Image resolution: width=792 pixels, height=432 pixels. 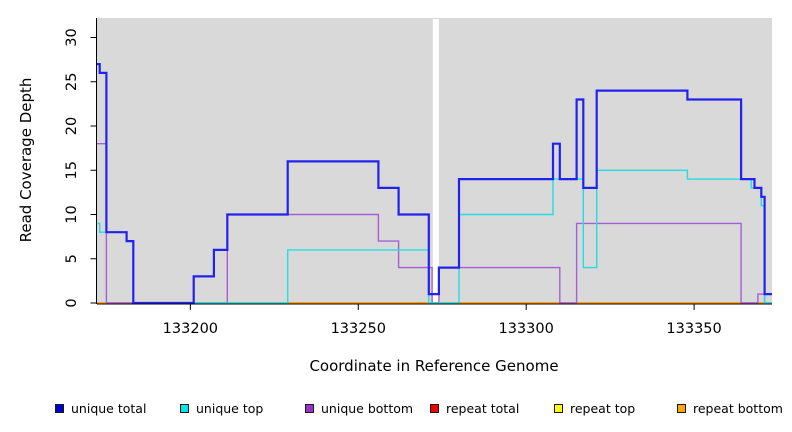 I want to click on x-tick-label: 133350, so click(x=693, y=329).